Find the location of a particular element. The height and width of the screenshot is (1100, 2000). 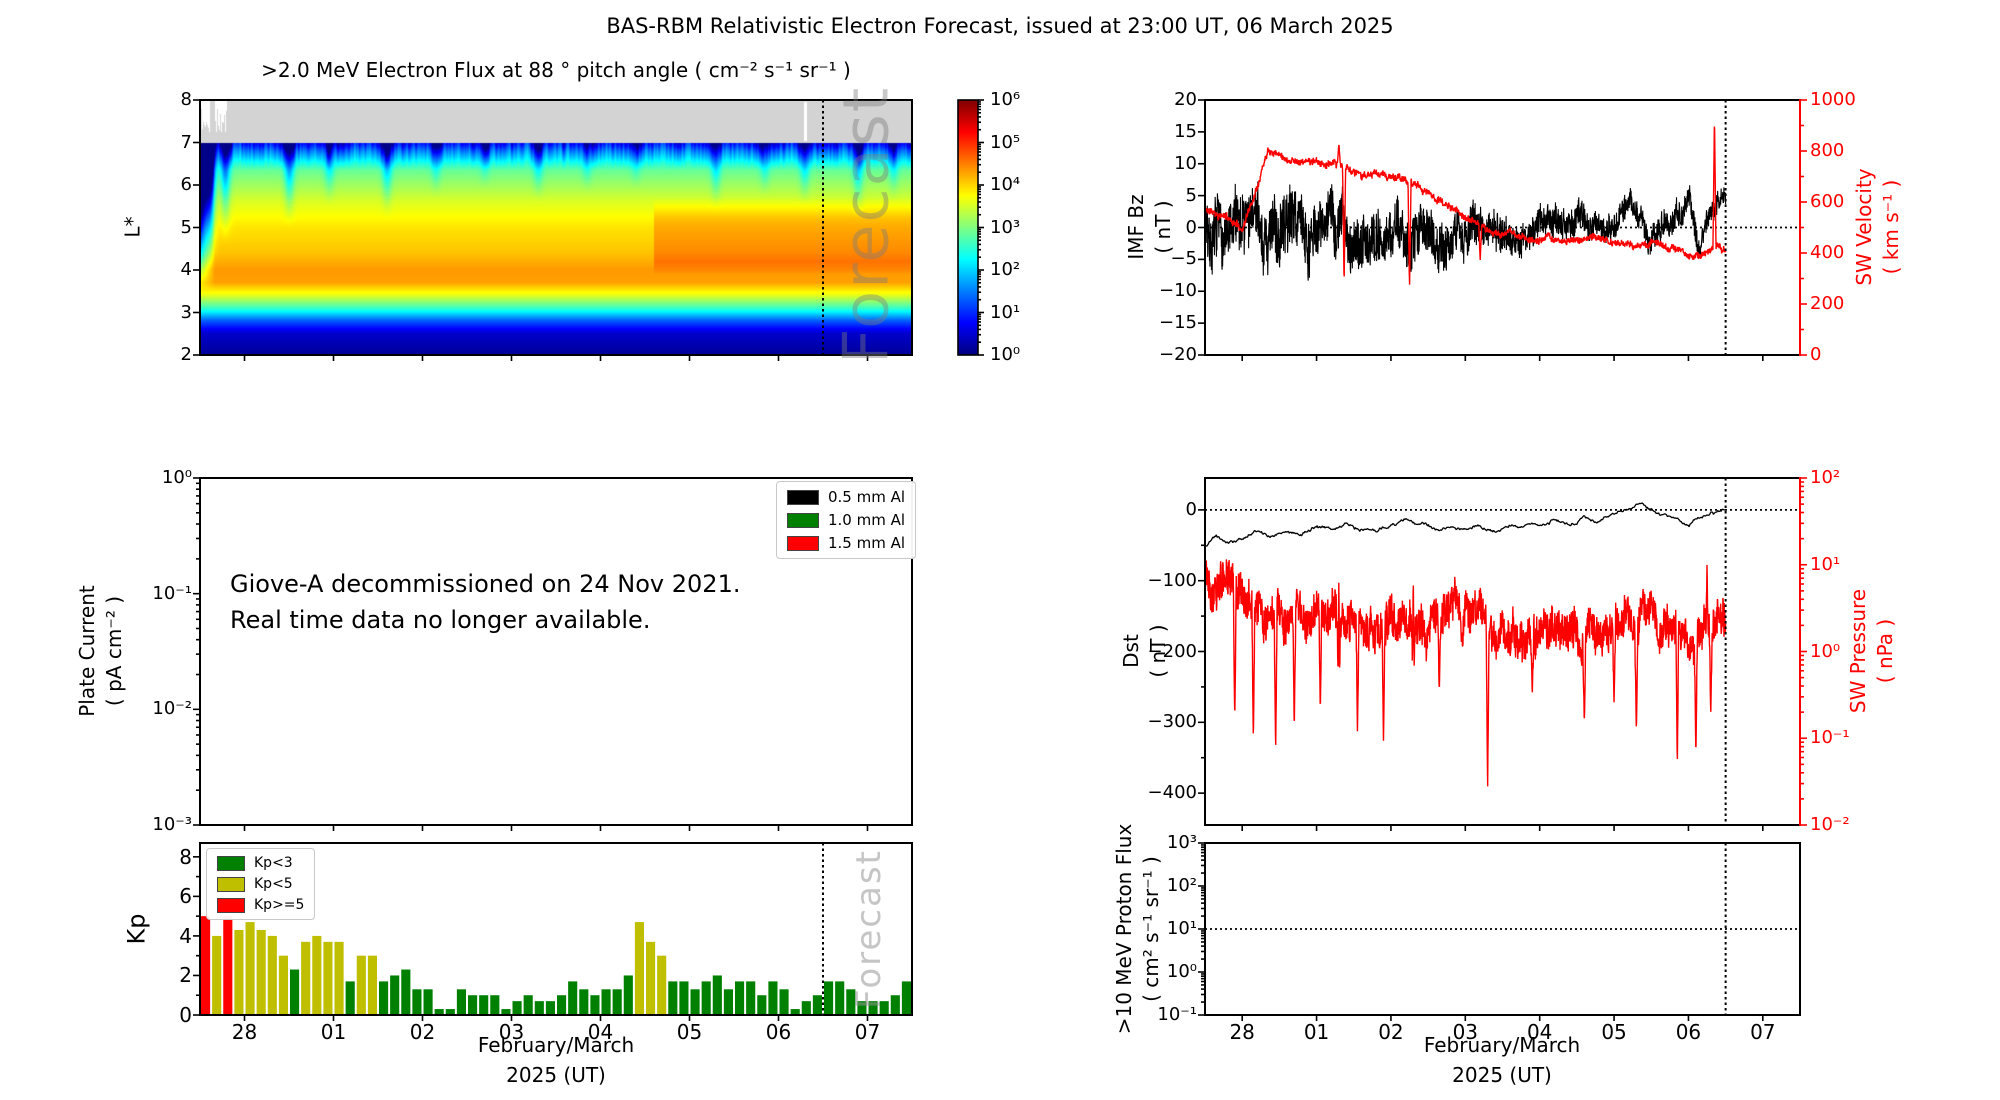

tick-label: −15 is located at coordinates (1178, 323).